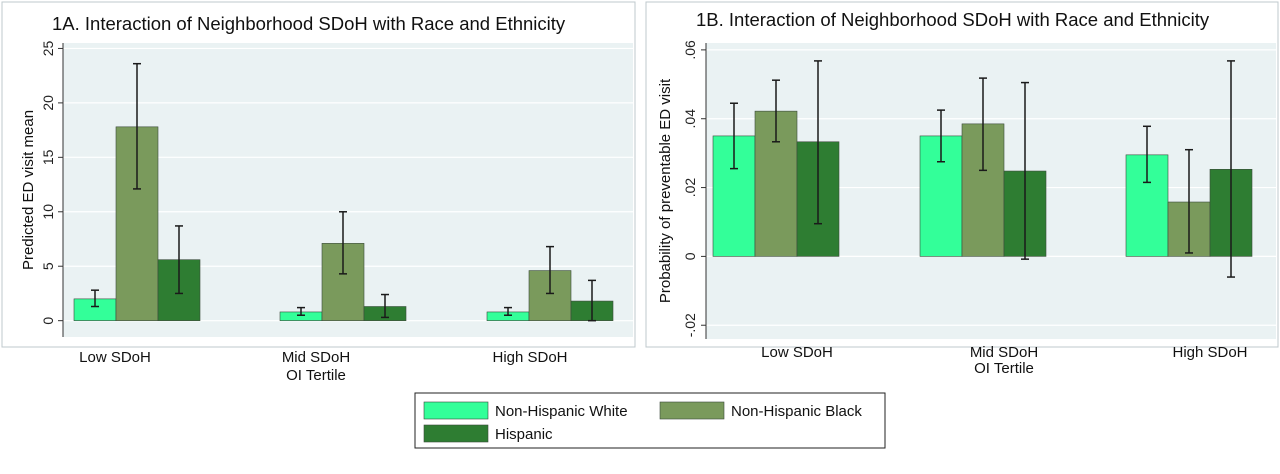 The height and width of the screenshot is (474, 1280). What do you see at coordinates (48, 48) in the screenshot?
I see `y-tick-label: 25` at bounding box center [48, 48].